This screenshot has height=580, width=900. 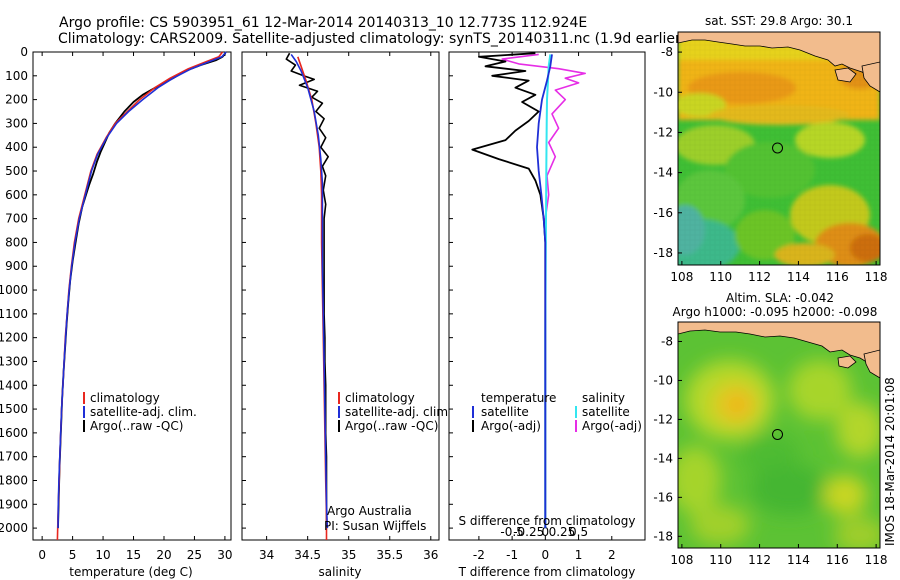 What do you see at coordinates (612, 555) in the screenshot?
I see `x-tick-label: 2` at bounding box center [612, 555].